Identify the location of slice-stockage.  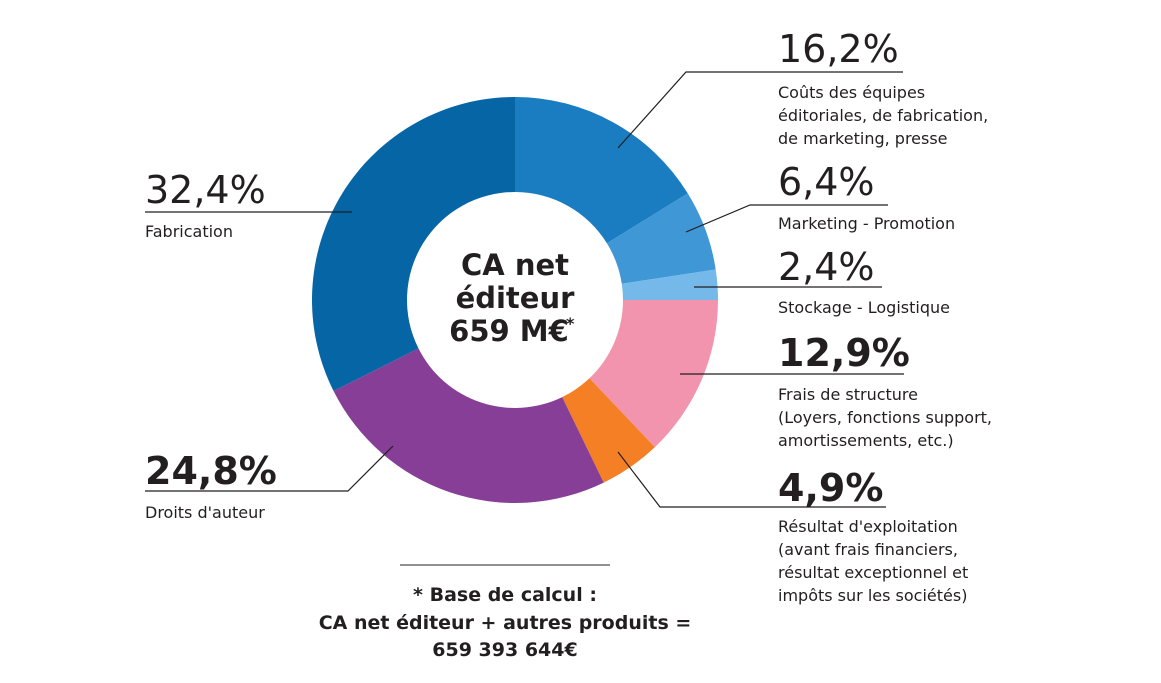
(669, 284).